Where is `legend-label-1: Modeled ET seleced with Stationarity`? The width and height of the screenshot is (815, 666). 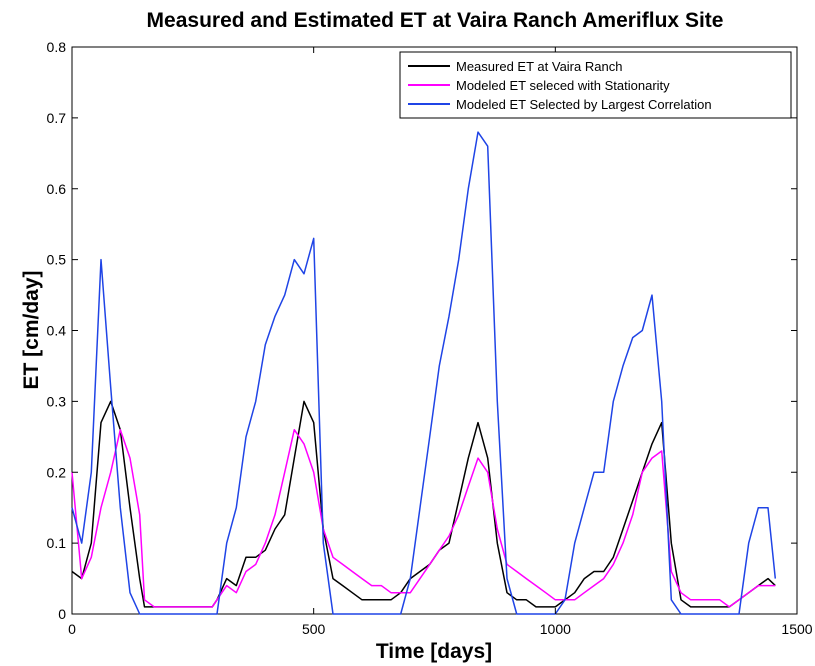 legend-label-1: Modeled ET seleced with Stationarity is located at coordinates (563, 85).